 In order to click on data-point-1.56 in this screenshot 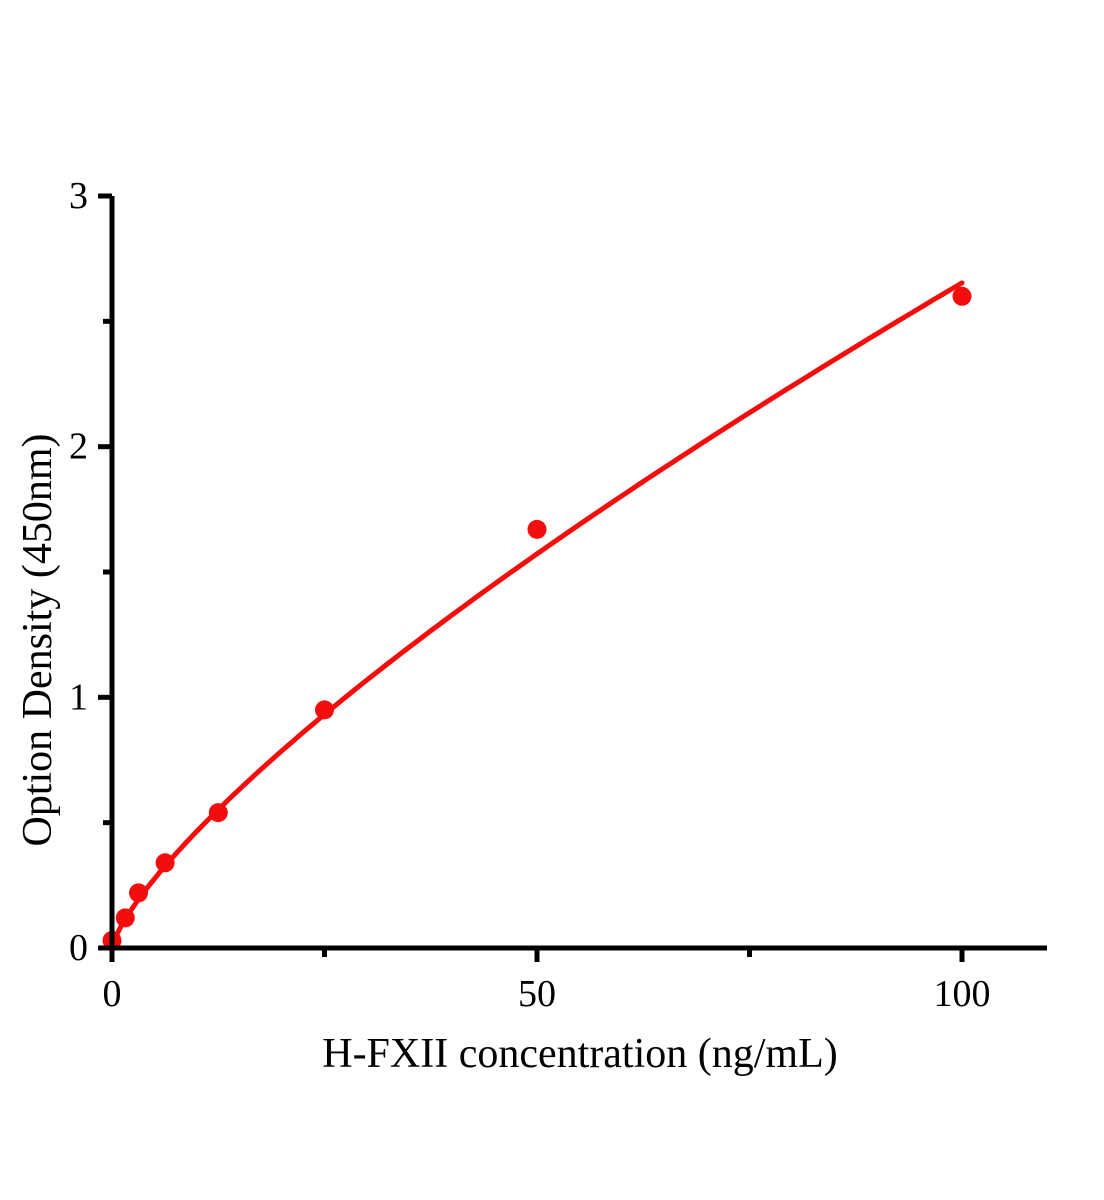, I will do `click(125, 918)`.